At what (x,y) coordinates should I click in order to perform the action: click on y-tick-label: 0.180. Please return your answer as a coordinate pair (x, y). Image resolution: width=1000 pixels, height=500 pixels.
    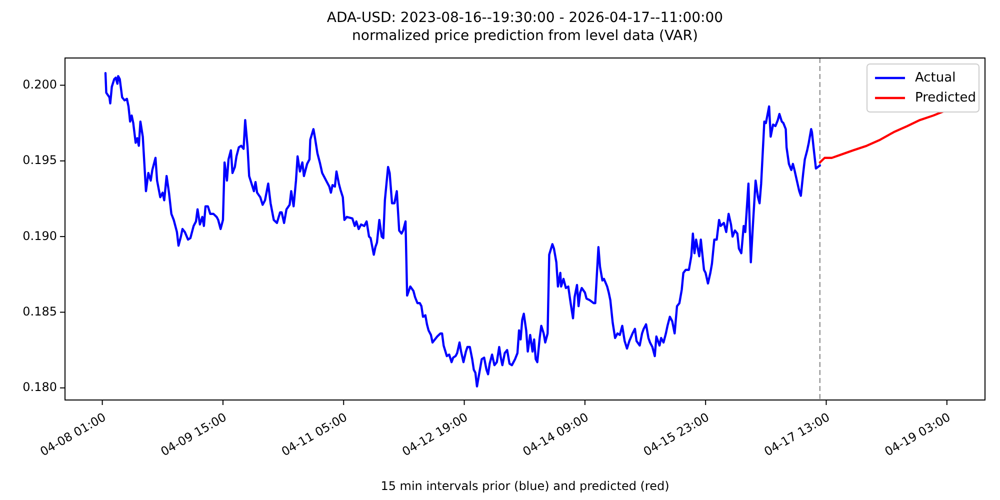
    Looking at the image, I should click on (39, 387).